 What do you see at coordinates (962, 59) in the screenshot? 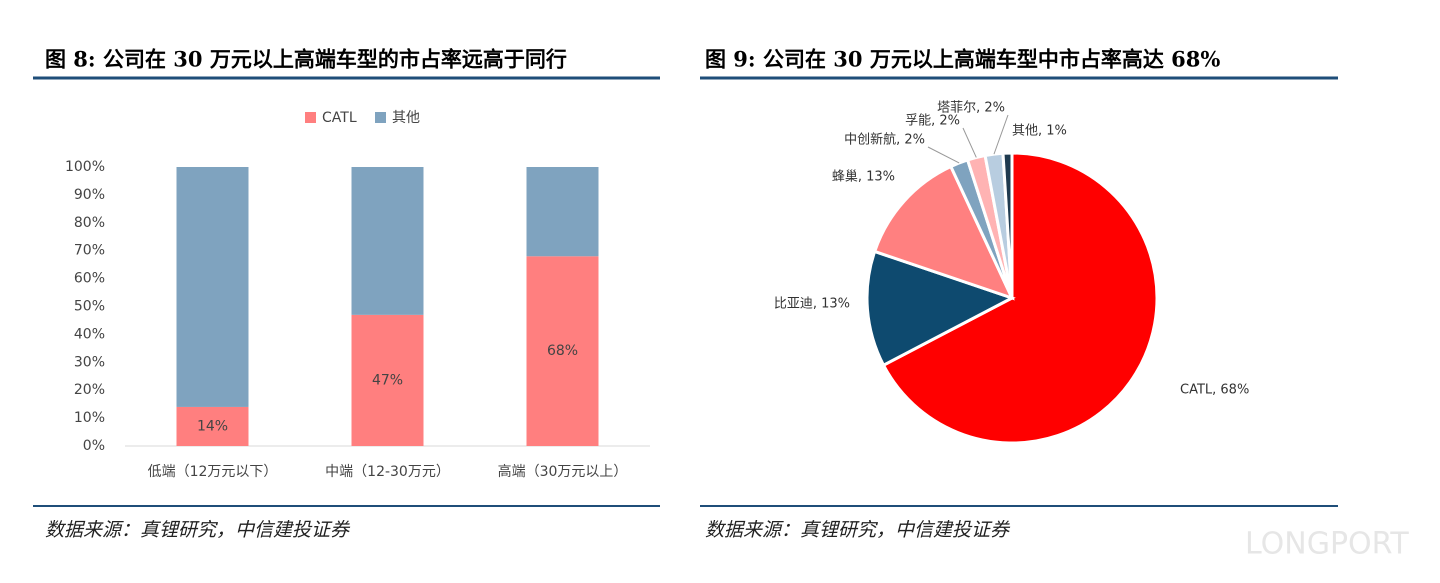
I see `chart-title: 图 9: 公司在 30 万元以上高端车型中市占率高达 68%` at bounding box center [962, 59].